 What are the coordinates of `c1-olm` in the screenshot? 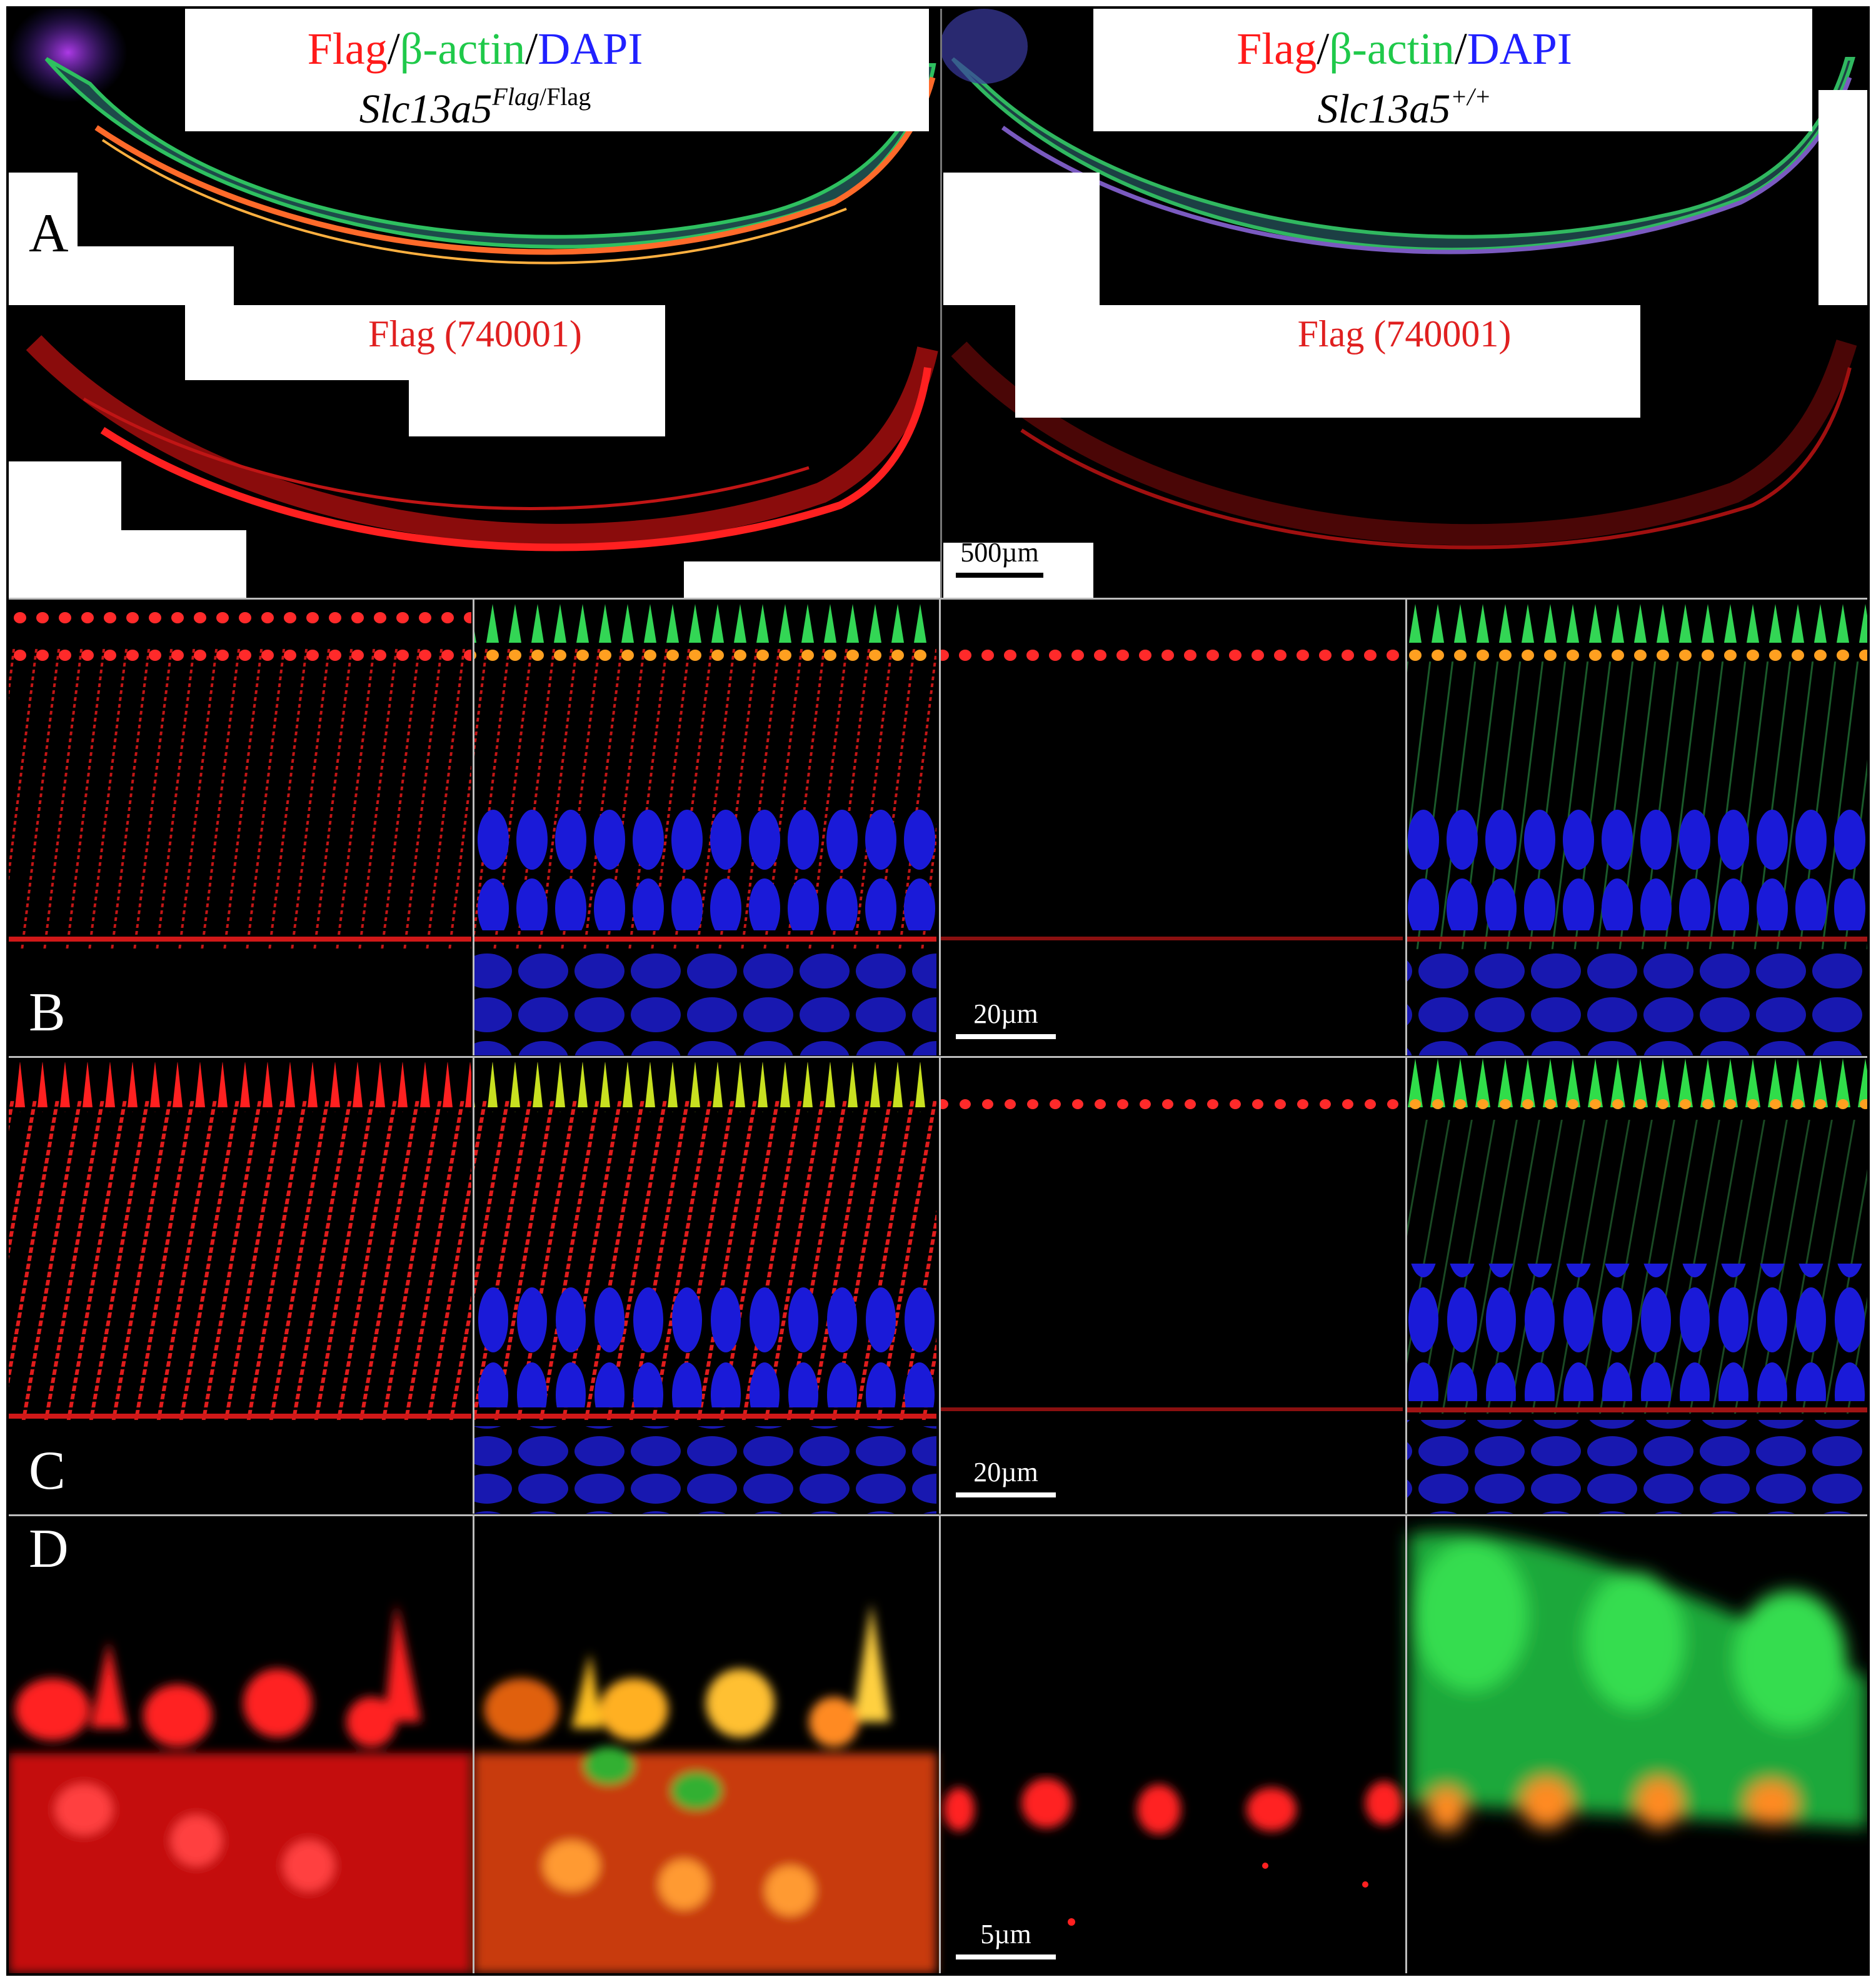 It's located at (240, 1416).